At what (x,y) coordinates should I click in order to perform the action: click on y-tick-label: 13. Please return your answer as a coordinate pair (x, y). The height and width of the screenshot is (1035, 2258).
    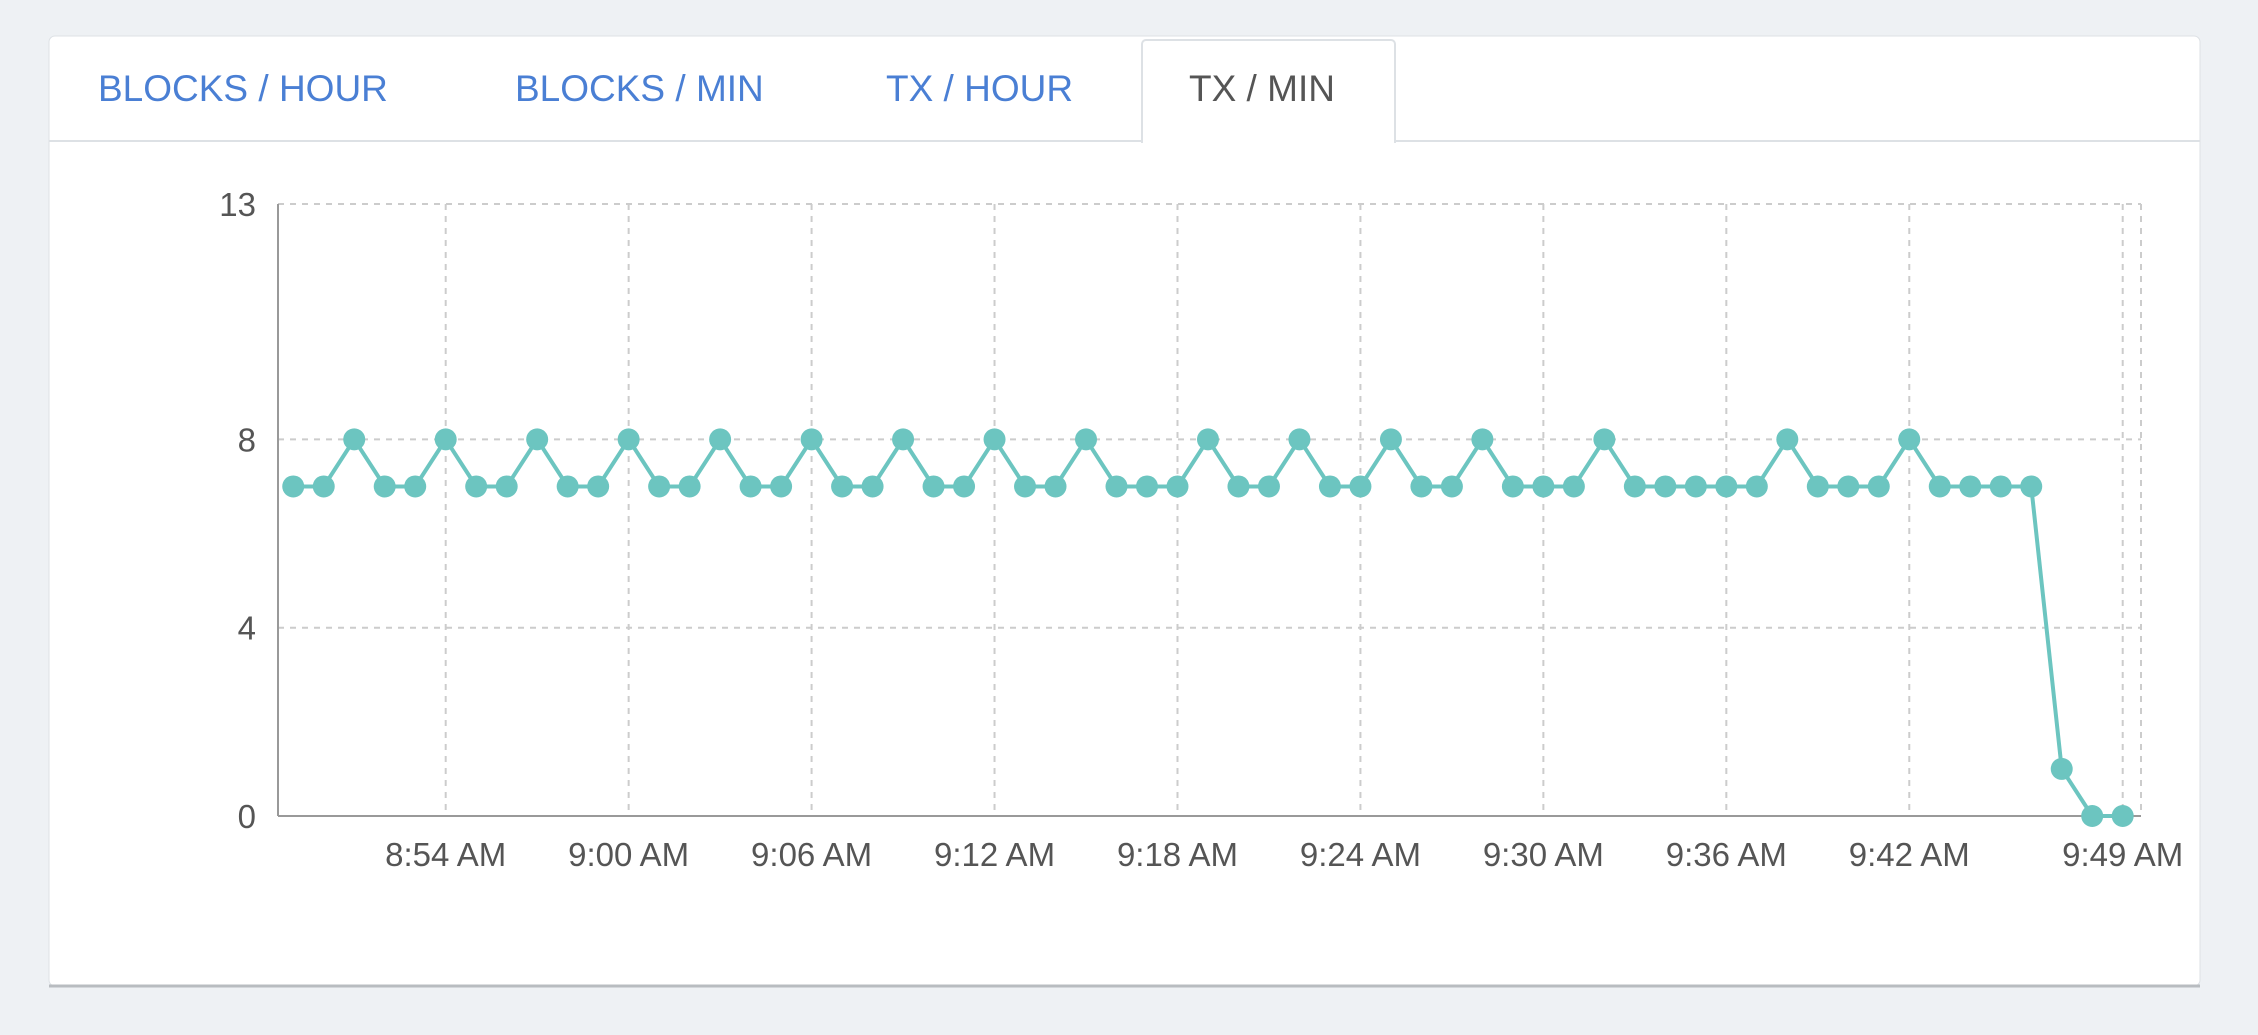
    Looking at the image, I should click on (237, 204).